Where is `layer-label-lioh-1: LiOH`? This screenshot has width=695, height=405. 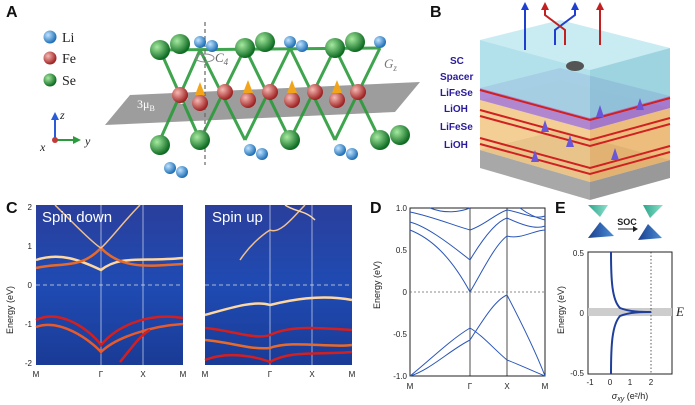
layer-label-lioh-1: LiOH is located at coordinates (456, 109).